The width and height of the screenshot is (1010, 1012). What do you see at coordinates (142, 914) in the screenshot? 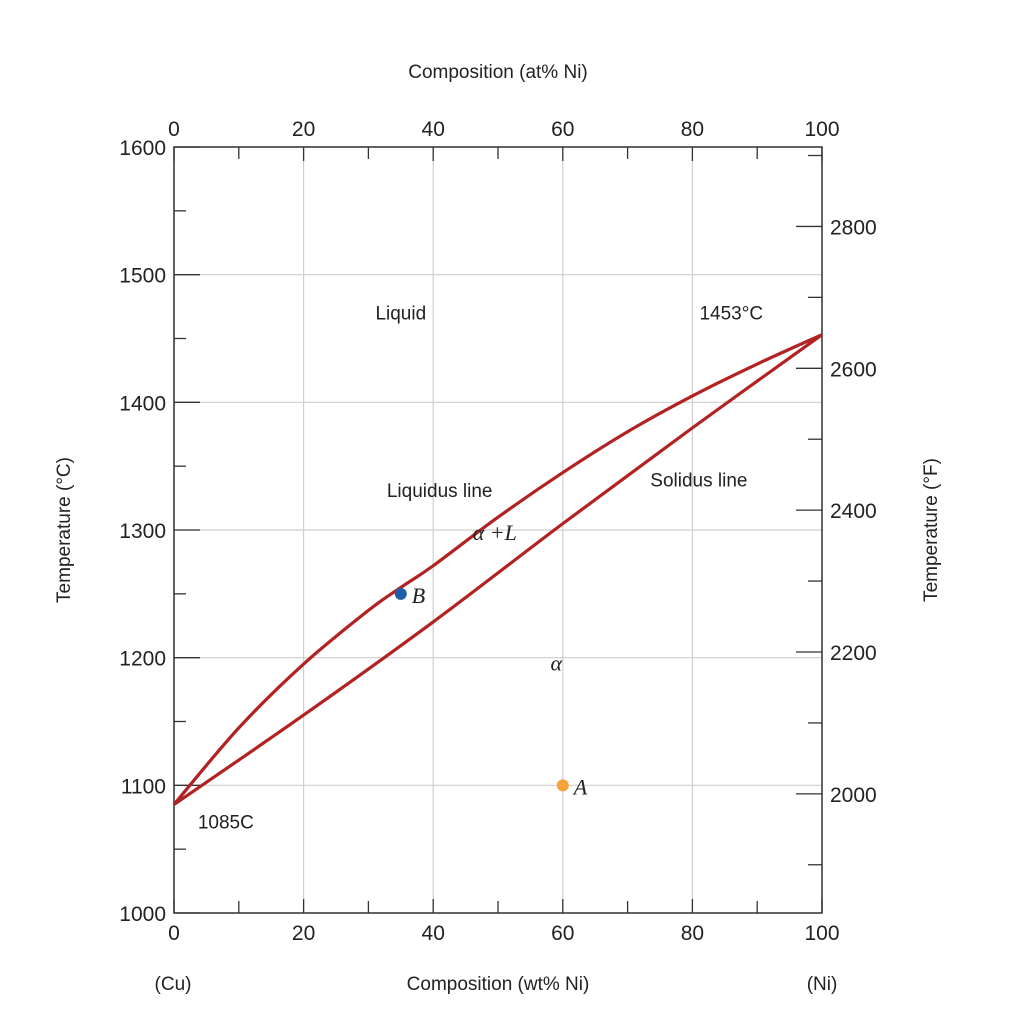
I see `y-tick-label: 1000` at bounding box center [142, 914].